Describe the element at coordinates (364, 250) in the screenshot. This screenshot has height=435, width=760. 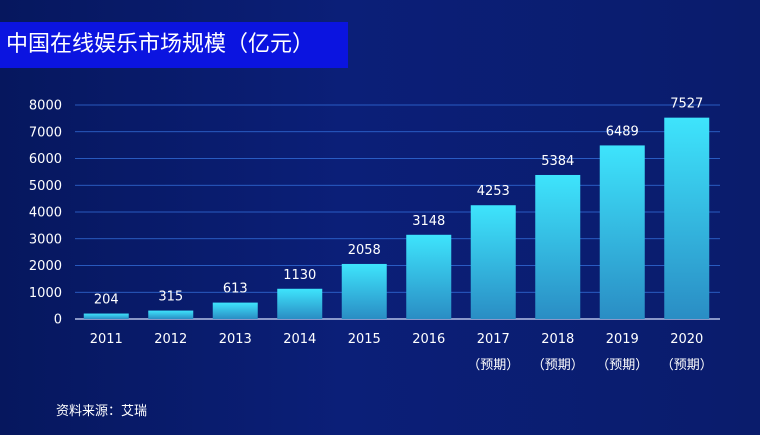
I see `data-label: 2058` at that location.